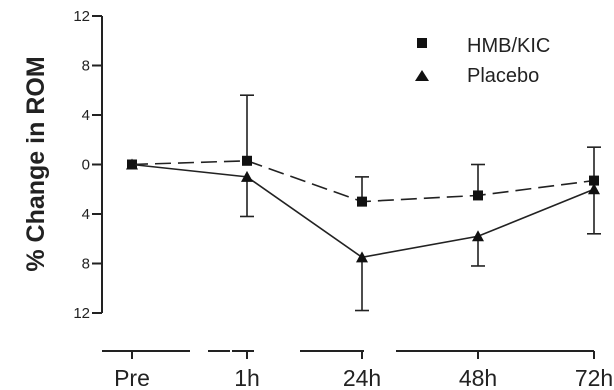 This screenshot has width=614, height=390. I want to click on series-line, so click(363, 181).